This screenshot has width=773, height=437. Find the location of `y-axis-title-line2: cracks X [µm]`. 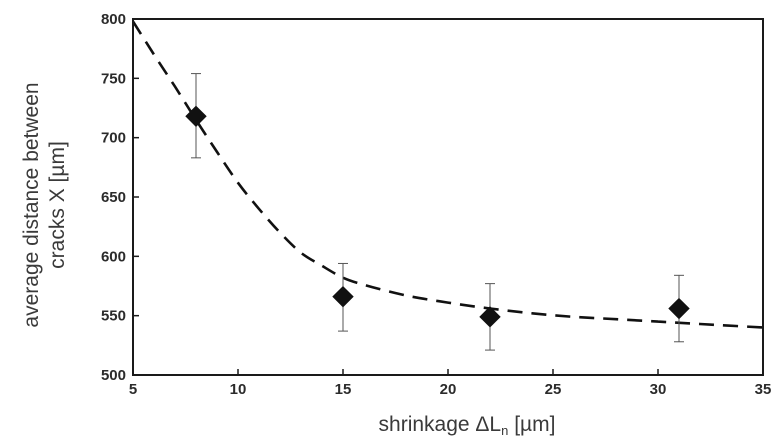

y-axis-title-line2: cracks X [µm] is located at coordinates (57, 205).